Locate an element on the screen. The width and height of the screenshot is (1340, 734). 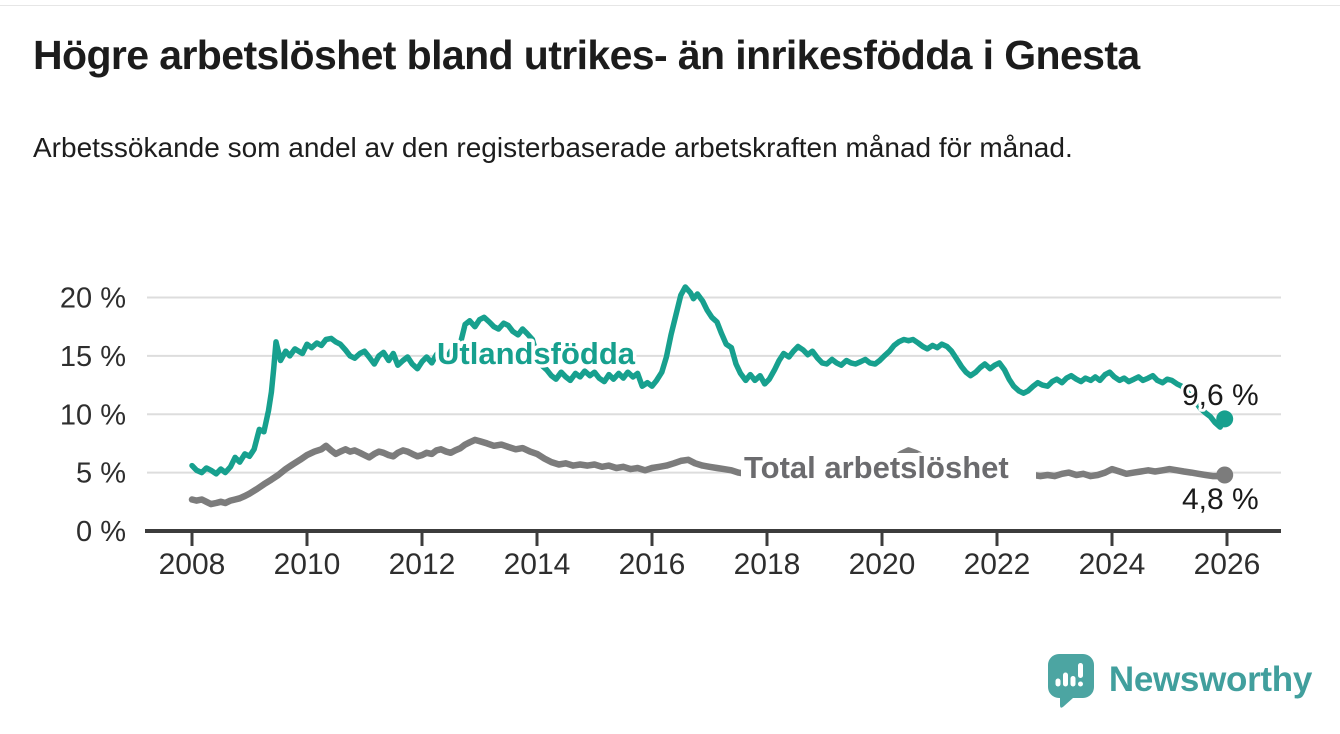
x-tick-label: 2022 is located at coordinates (997, 564).